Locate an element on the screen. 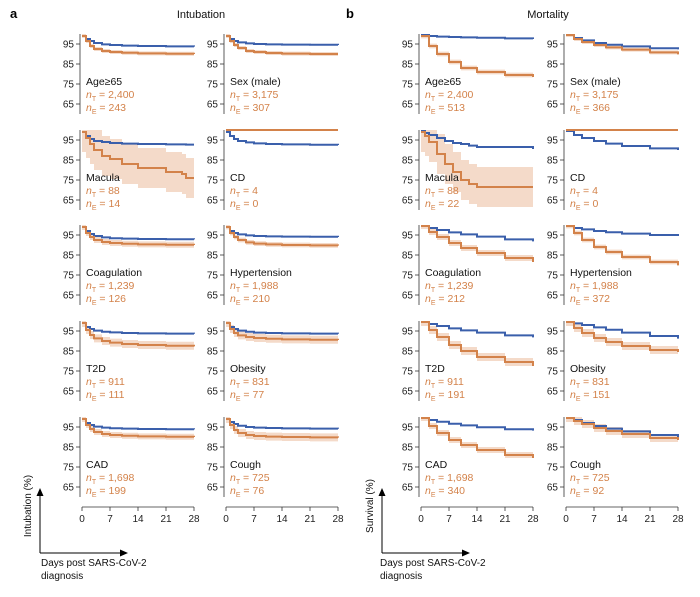 The image size is (700, 597). x-axis-arrowhead is located at coordinates (466, 553).